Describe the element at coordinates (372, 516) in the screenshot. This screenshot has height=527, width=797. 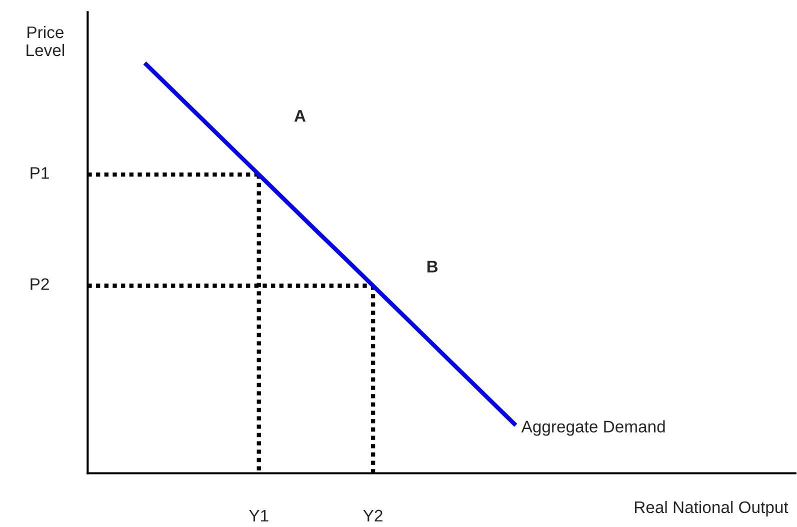
I see `x-tick-label: Y2` at that location.